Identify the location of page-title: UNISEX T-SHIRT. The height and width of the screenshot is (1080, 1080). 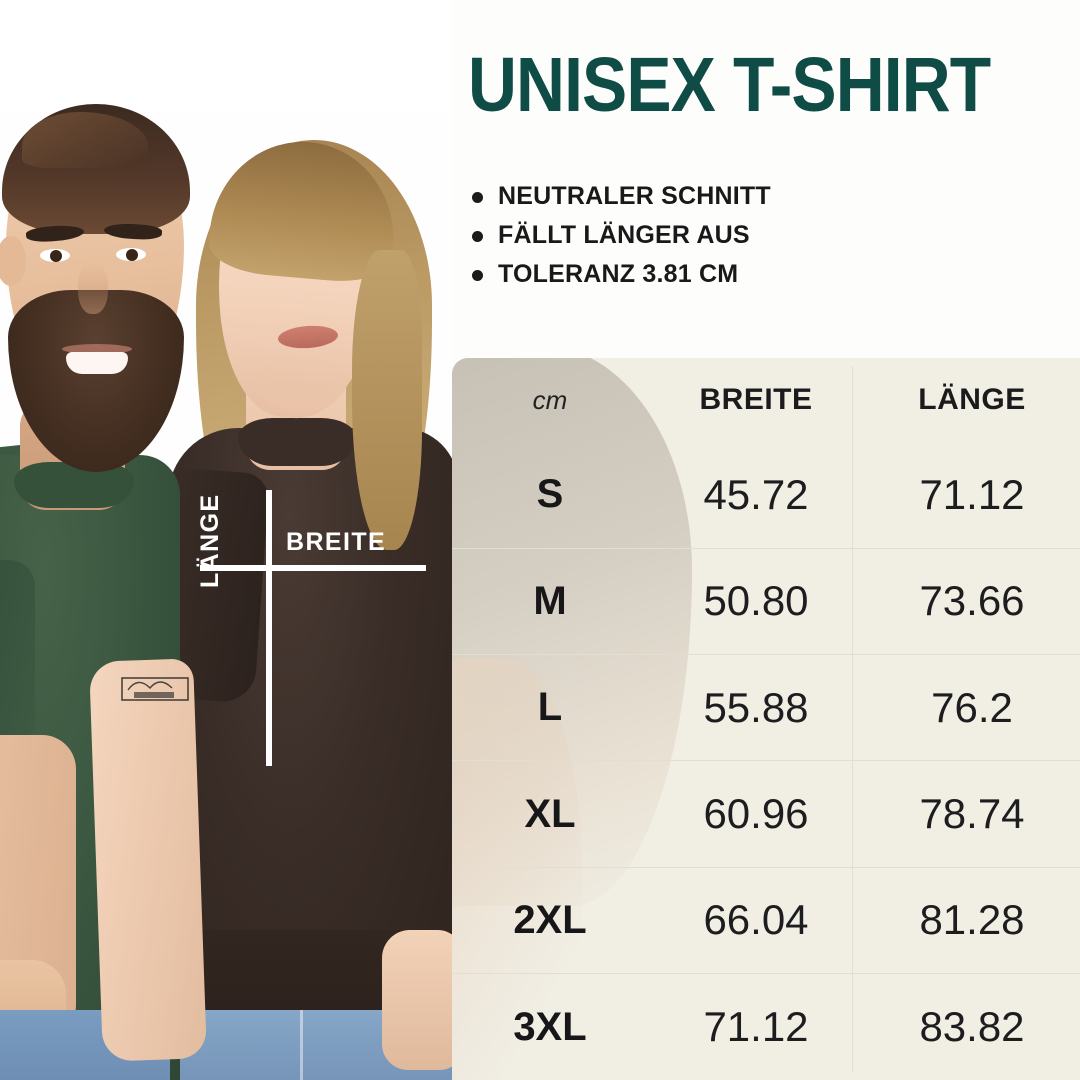
(729, 85).